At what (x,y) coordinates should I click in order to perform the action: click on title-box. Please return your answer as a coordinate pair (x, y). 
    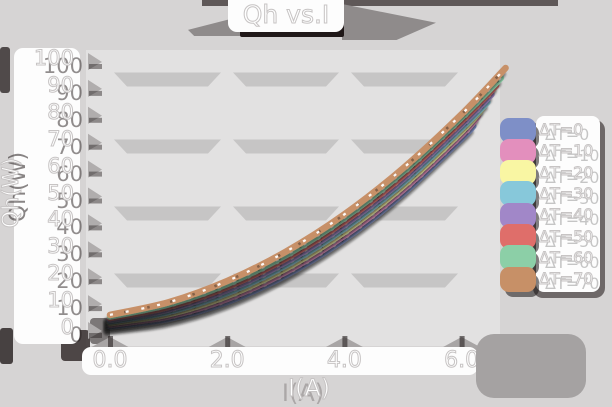
    Looking at the image, I should click on (286, 16).